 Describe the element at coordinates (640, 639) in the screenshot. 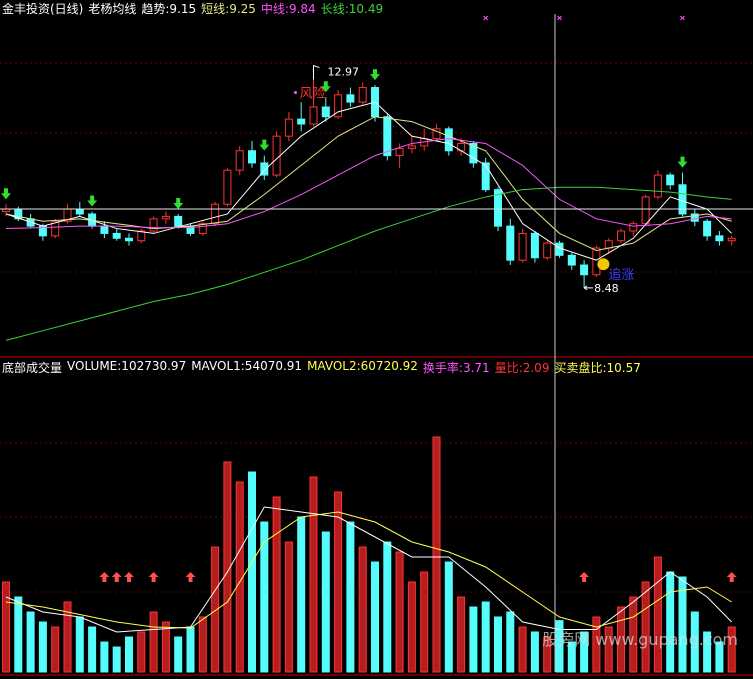

I see `watermark: 股旁网 www.gupang.com` at that location.